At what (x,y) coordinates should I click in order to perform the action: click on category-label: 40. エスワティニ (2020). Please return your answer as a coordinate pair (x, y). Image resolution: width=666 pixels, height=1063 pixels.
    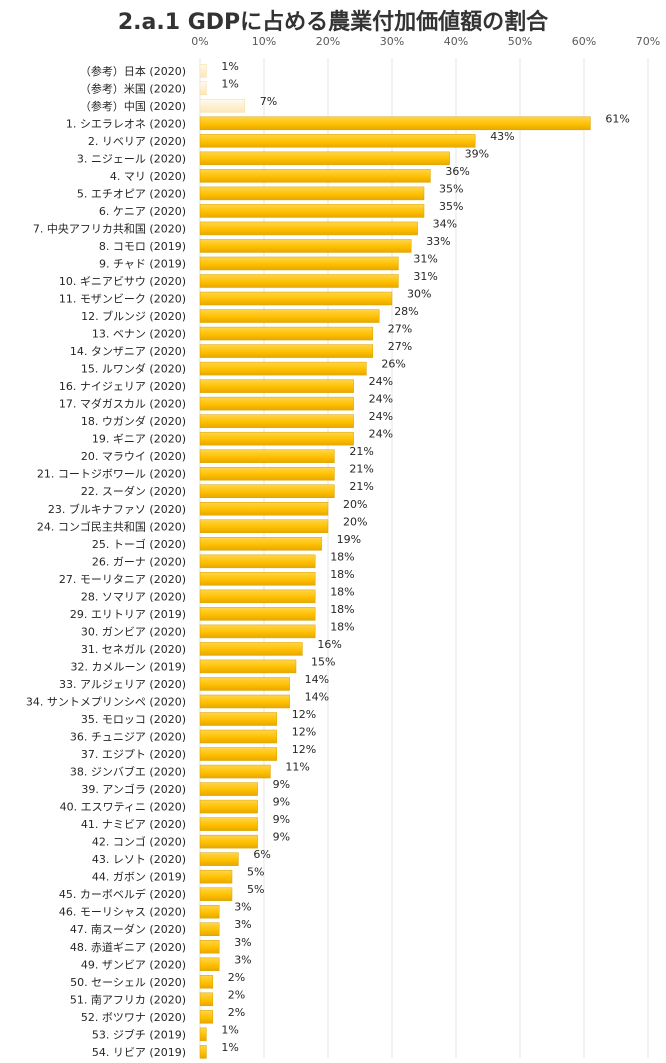
    Looking at the image, I should click on (123, 807).